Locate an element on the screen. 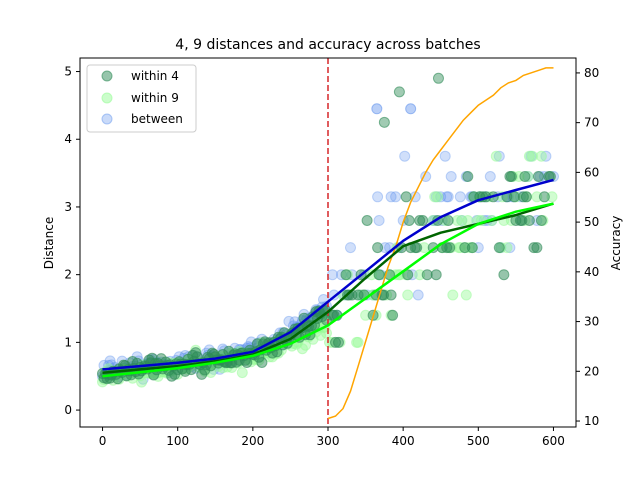  y-tick-label: 1 is located at coordinates (68, 342).